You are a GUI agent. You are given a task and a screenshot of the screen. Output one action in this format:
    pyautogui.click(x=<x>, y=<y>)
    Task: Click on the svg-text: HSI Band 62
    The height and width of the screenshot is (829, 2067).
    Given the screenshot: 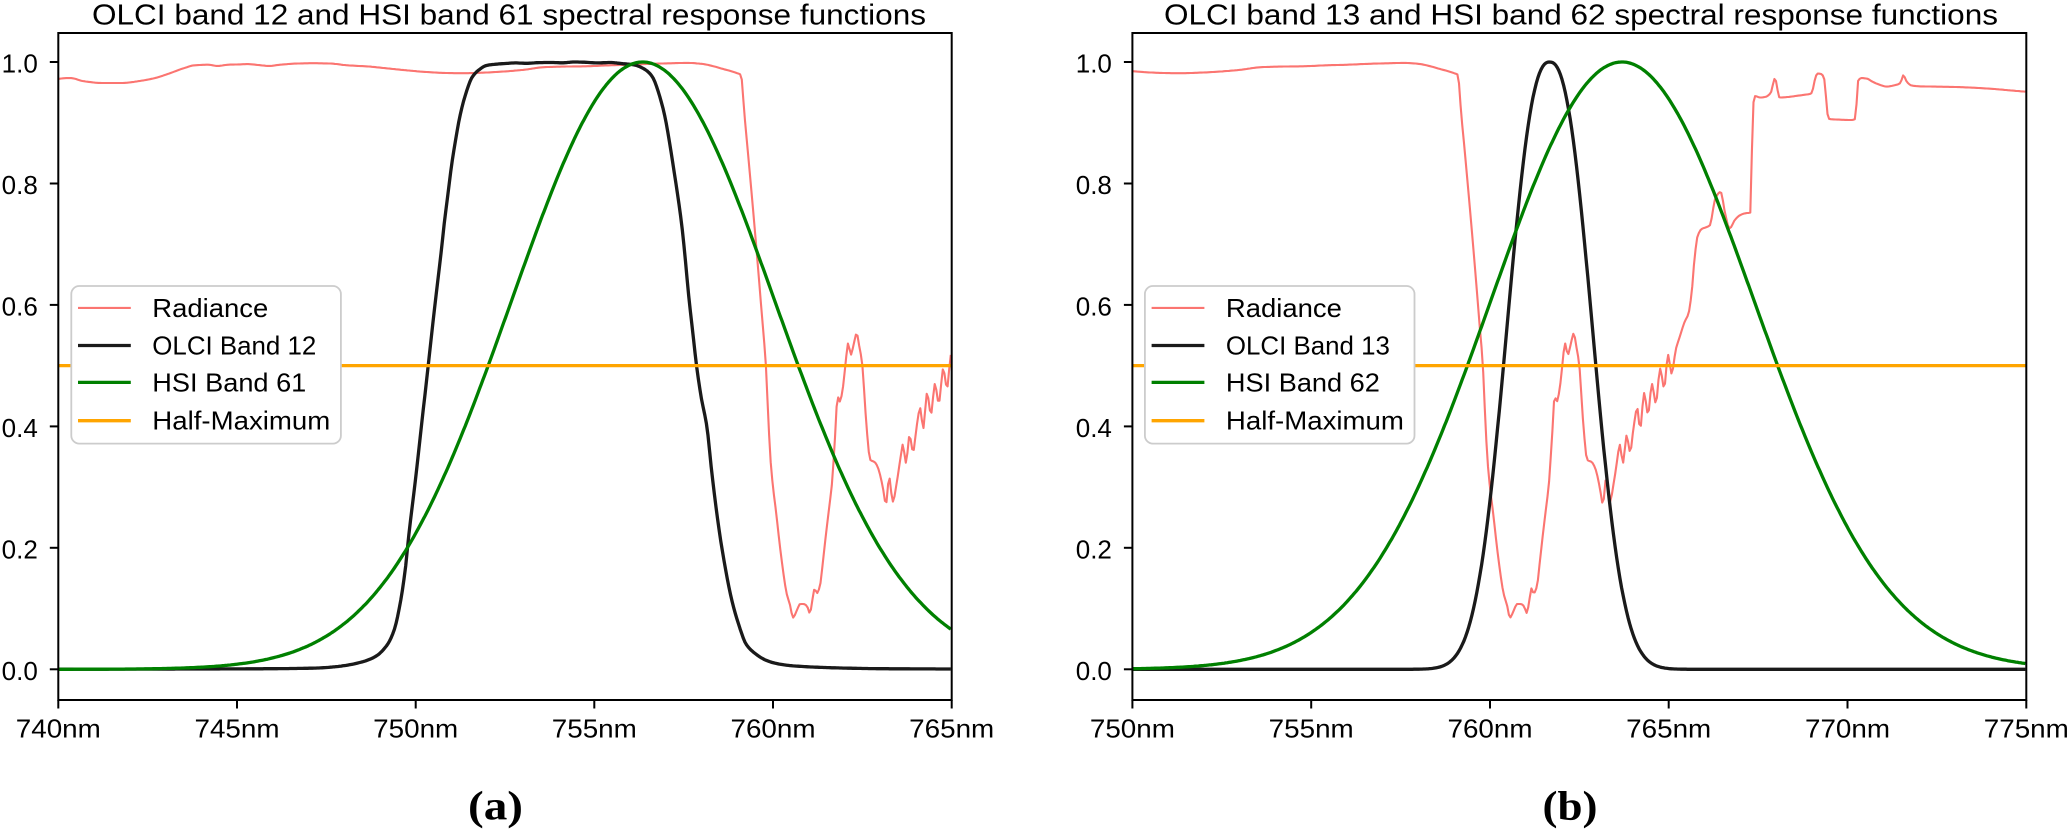 What is the action you would take?
    pyautogui.click(x=1303, y=382)
    